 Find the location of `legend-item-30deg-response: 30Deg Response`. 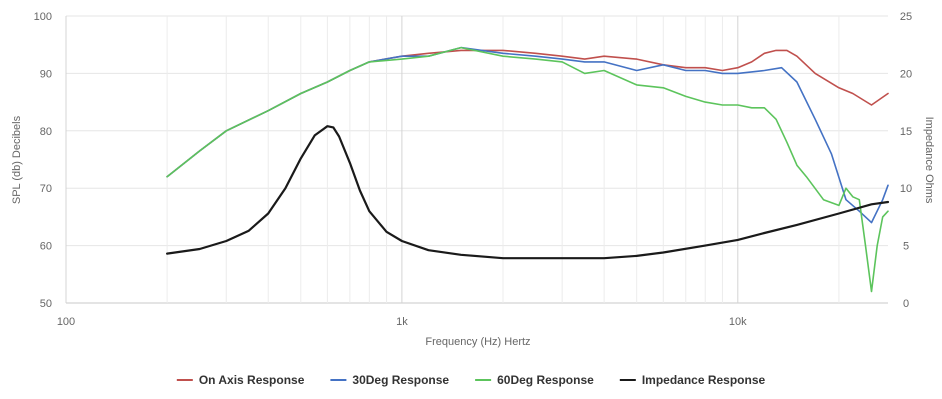

legend-item-30deg-response: 30Deg Response is located at coordinates (389, 380).